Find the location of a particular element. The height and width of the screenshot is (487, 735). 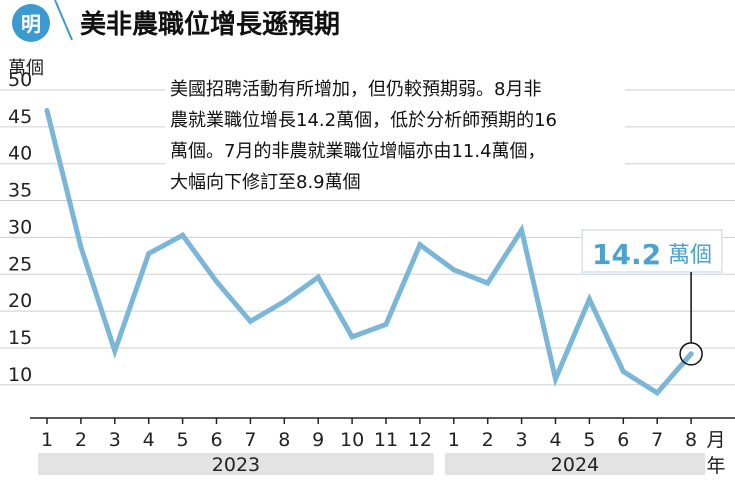

callout-box is located at coordinates (652, 251).